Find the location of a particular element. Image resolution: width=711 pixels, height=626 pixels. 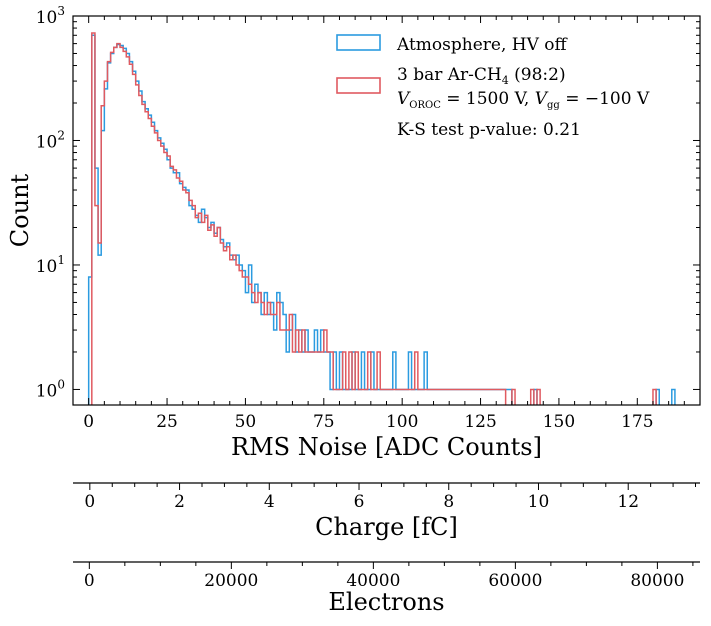

secondary-tick-label: 12 is located at coordinates (628, 502).